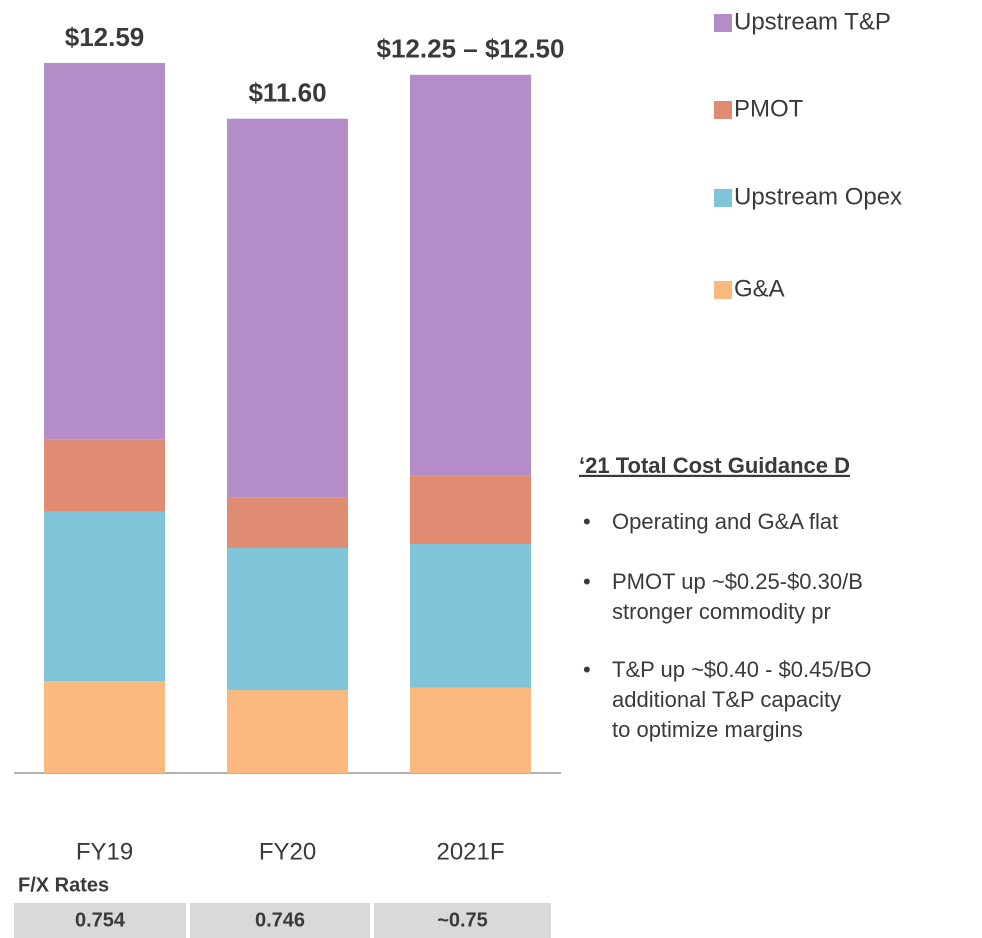 Image resolution: width=982 pixels, height=938 pixels. I want to click on total-label: $11.60, so click(287, 93).